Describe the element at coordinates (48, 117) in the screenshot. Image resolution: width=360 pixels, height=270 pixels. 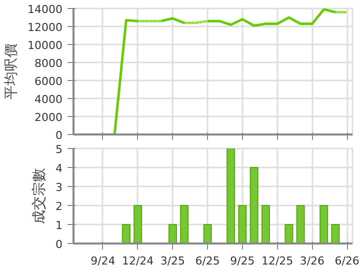
I see `y-tick-label: 2000` at that location.